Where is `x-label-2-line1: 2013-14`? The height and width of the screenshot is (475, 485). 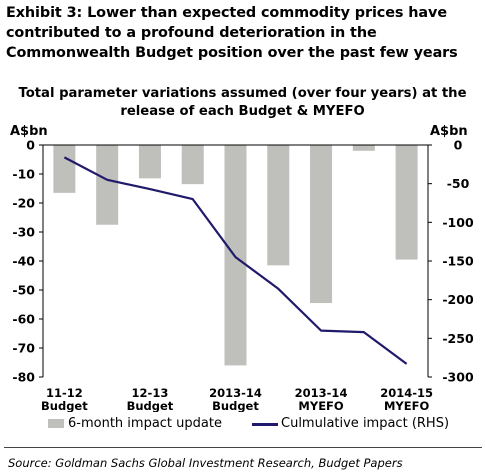 x-label-2-line1: 2013-14 is located at coordinates (235, 393).